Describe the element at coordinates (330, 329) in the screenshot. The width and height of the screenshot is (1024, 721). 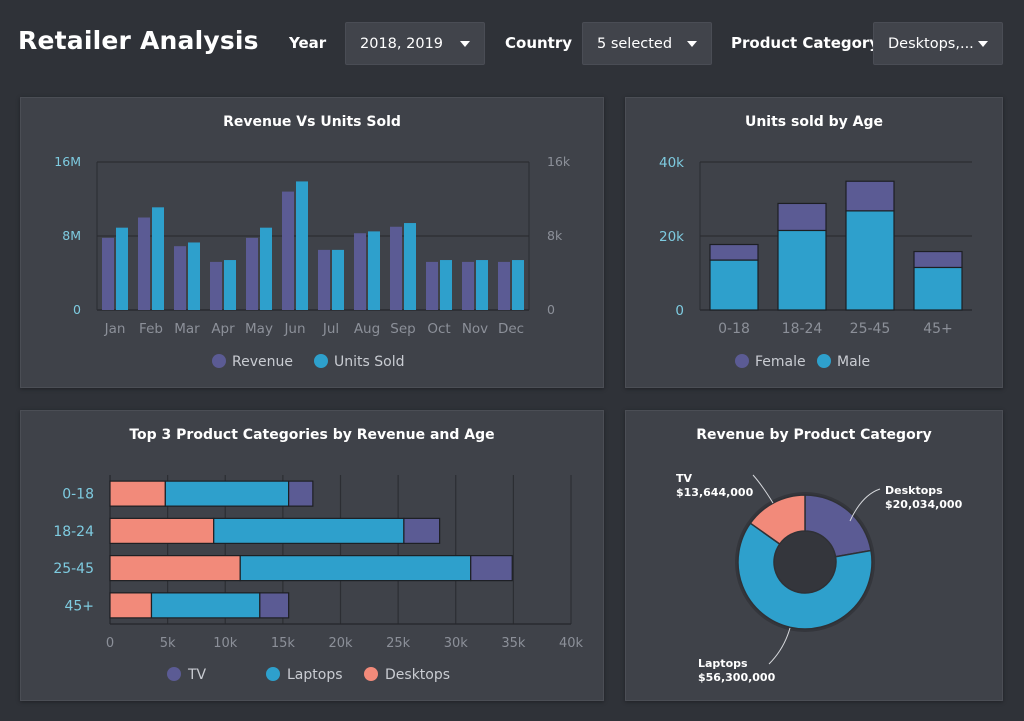
I see `x-tick-label-jul: Jul` at that location.